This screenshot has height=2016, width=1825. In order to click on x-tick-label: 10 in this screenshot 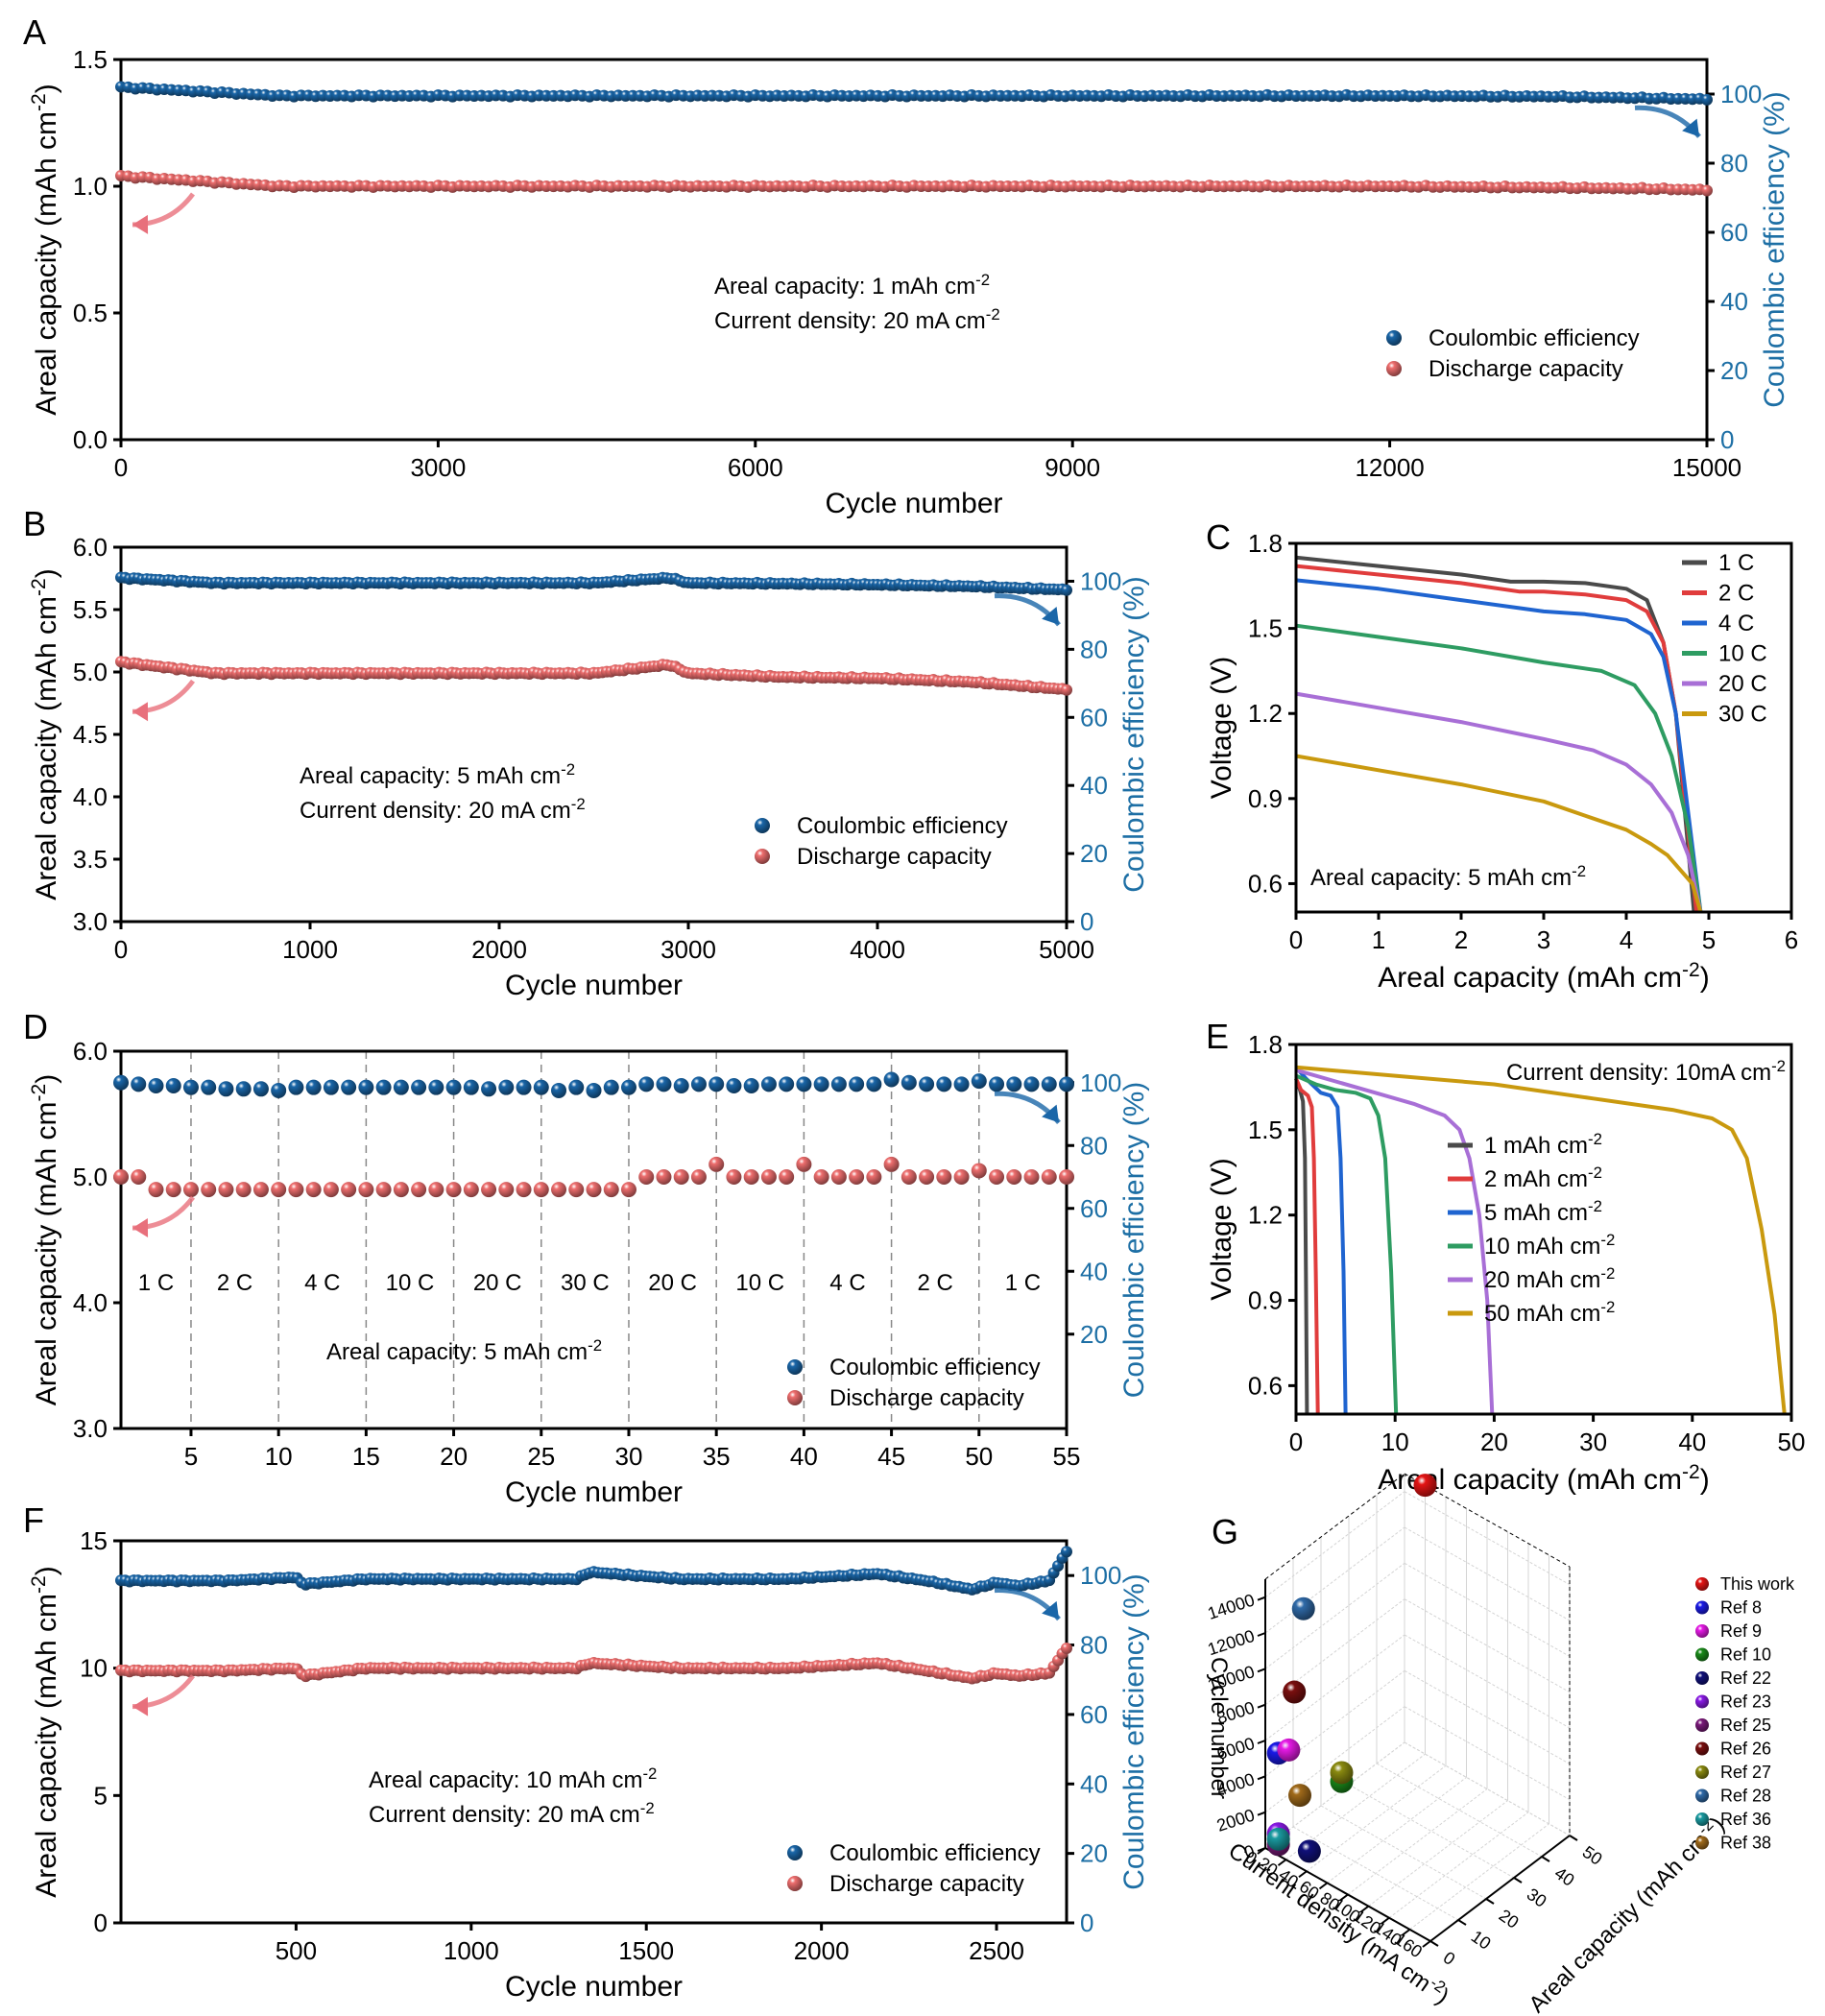, I will do `click(279, 1456)`.